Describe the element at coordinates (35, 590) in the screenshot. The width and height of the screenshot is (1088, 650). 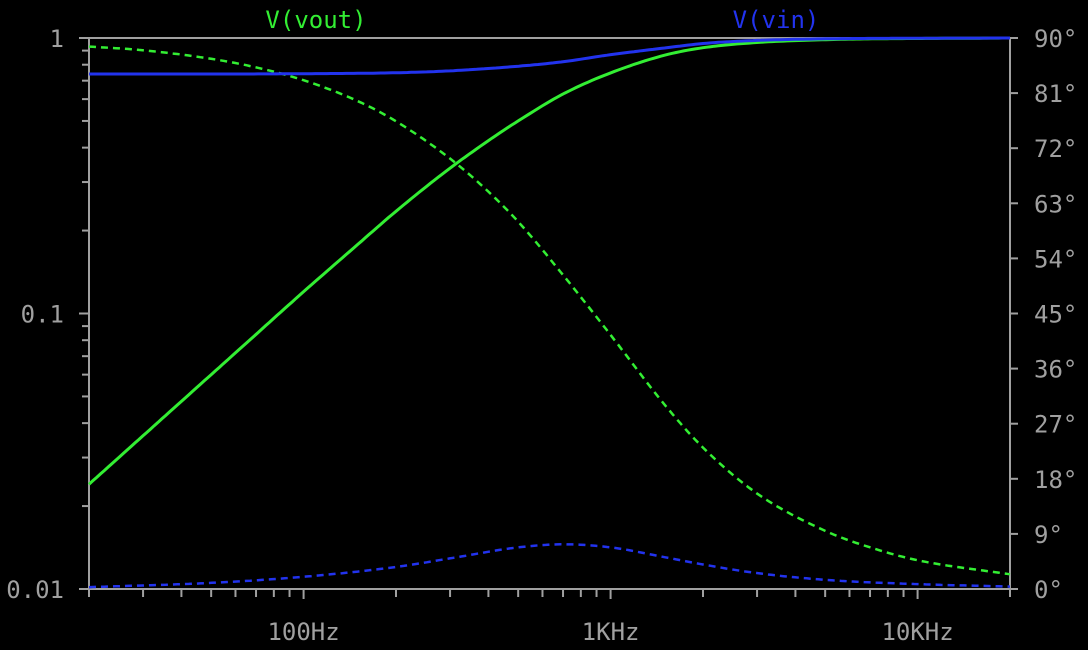
I see `y-left-tick-label: 0.01` at that location.